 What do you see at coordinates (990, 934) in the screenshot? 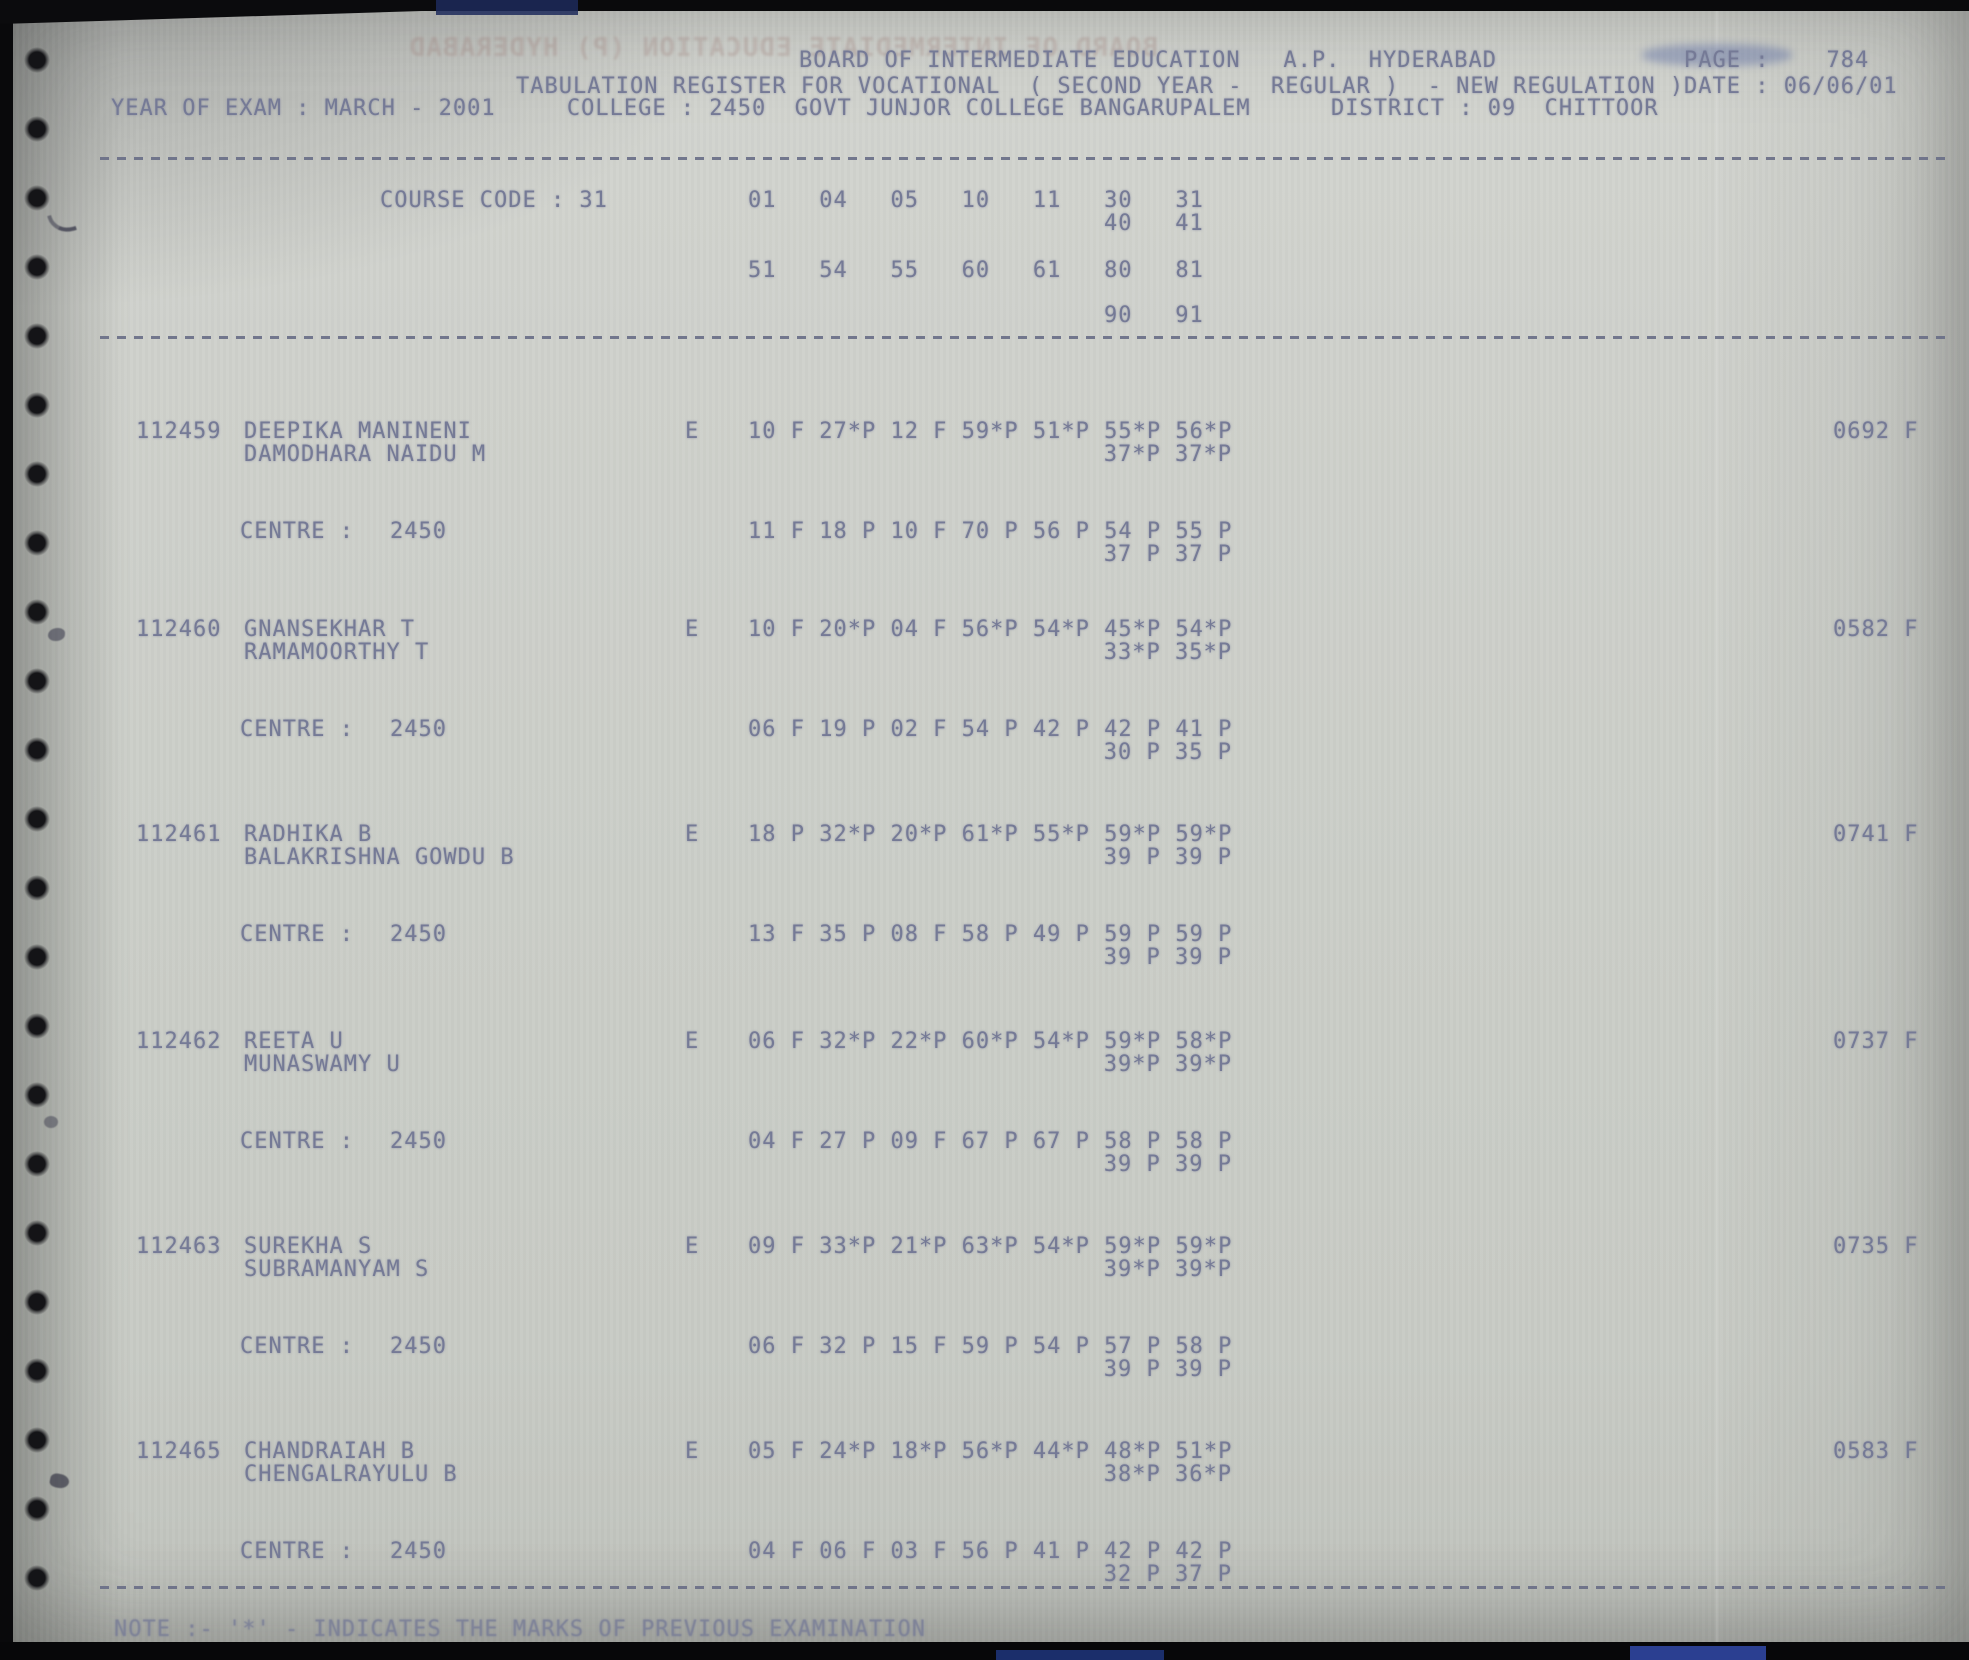
I see `centre-marks-line1: 13 F 35 P 08 F 58 P 49 P 59 P 59 P` at bounding box center [990, 934].